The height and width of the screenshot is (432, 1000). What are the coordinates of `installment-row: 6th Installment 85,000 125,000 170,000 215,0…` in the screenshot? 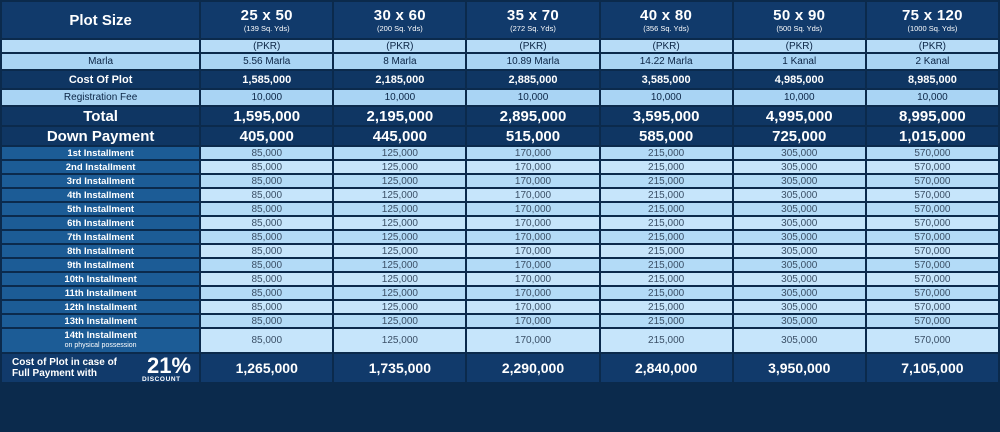 It's located at (500, 223).